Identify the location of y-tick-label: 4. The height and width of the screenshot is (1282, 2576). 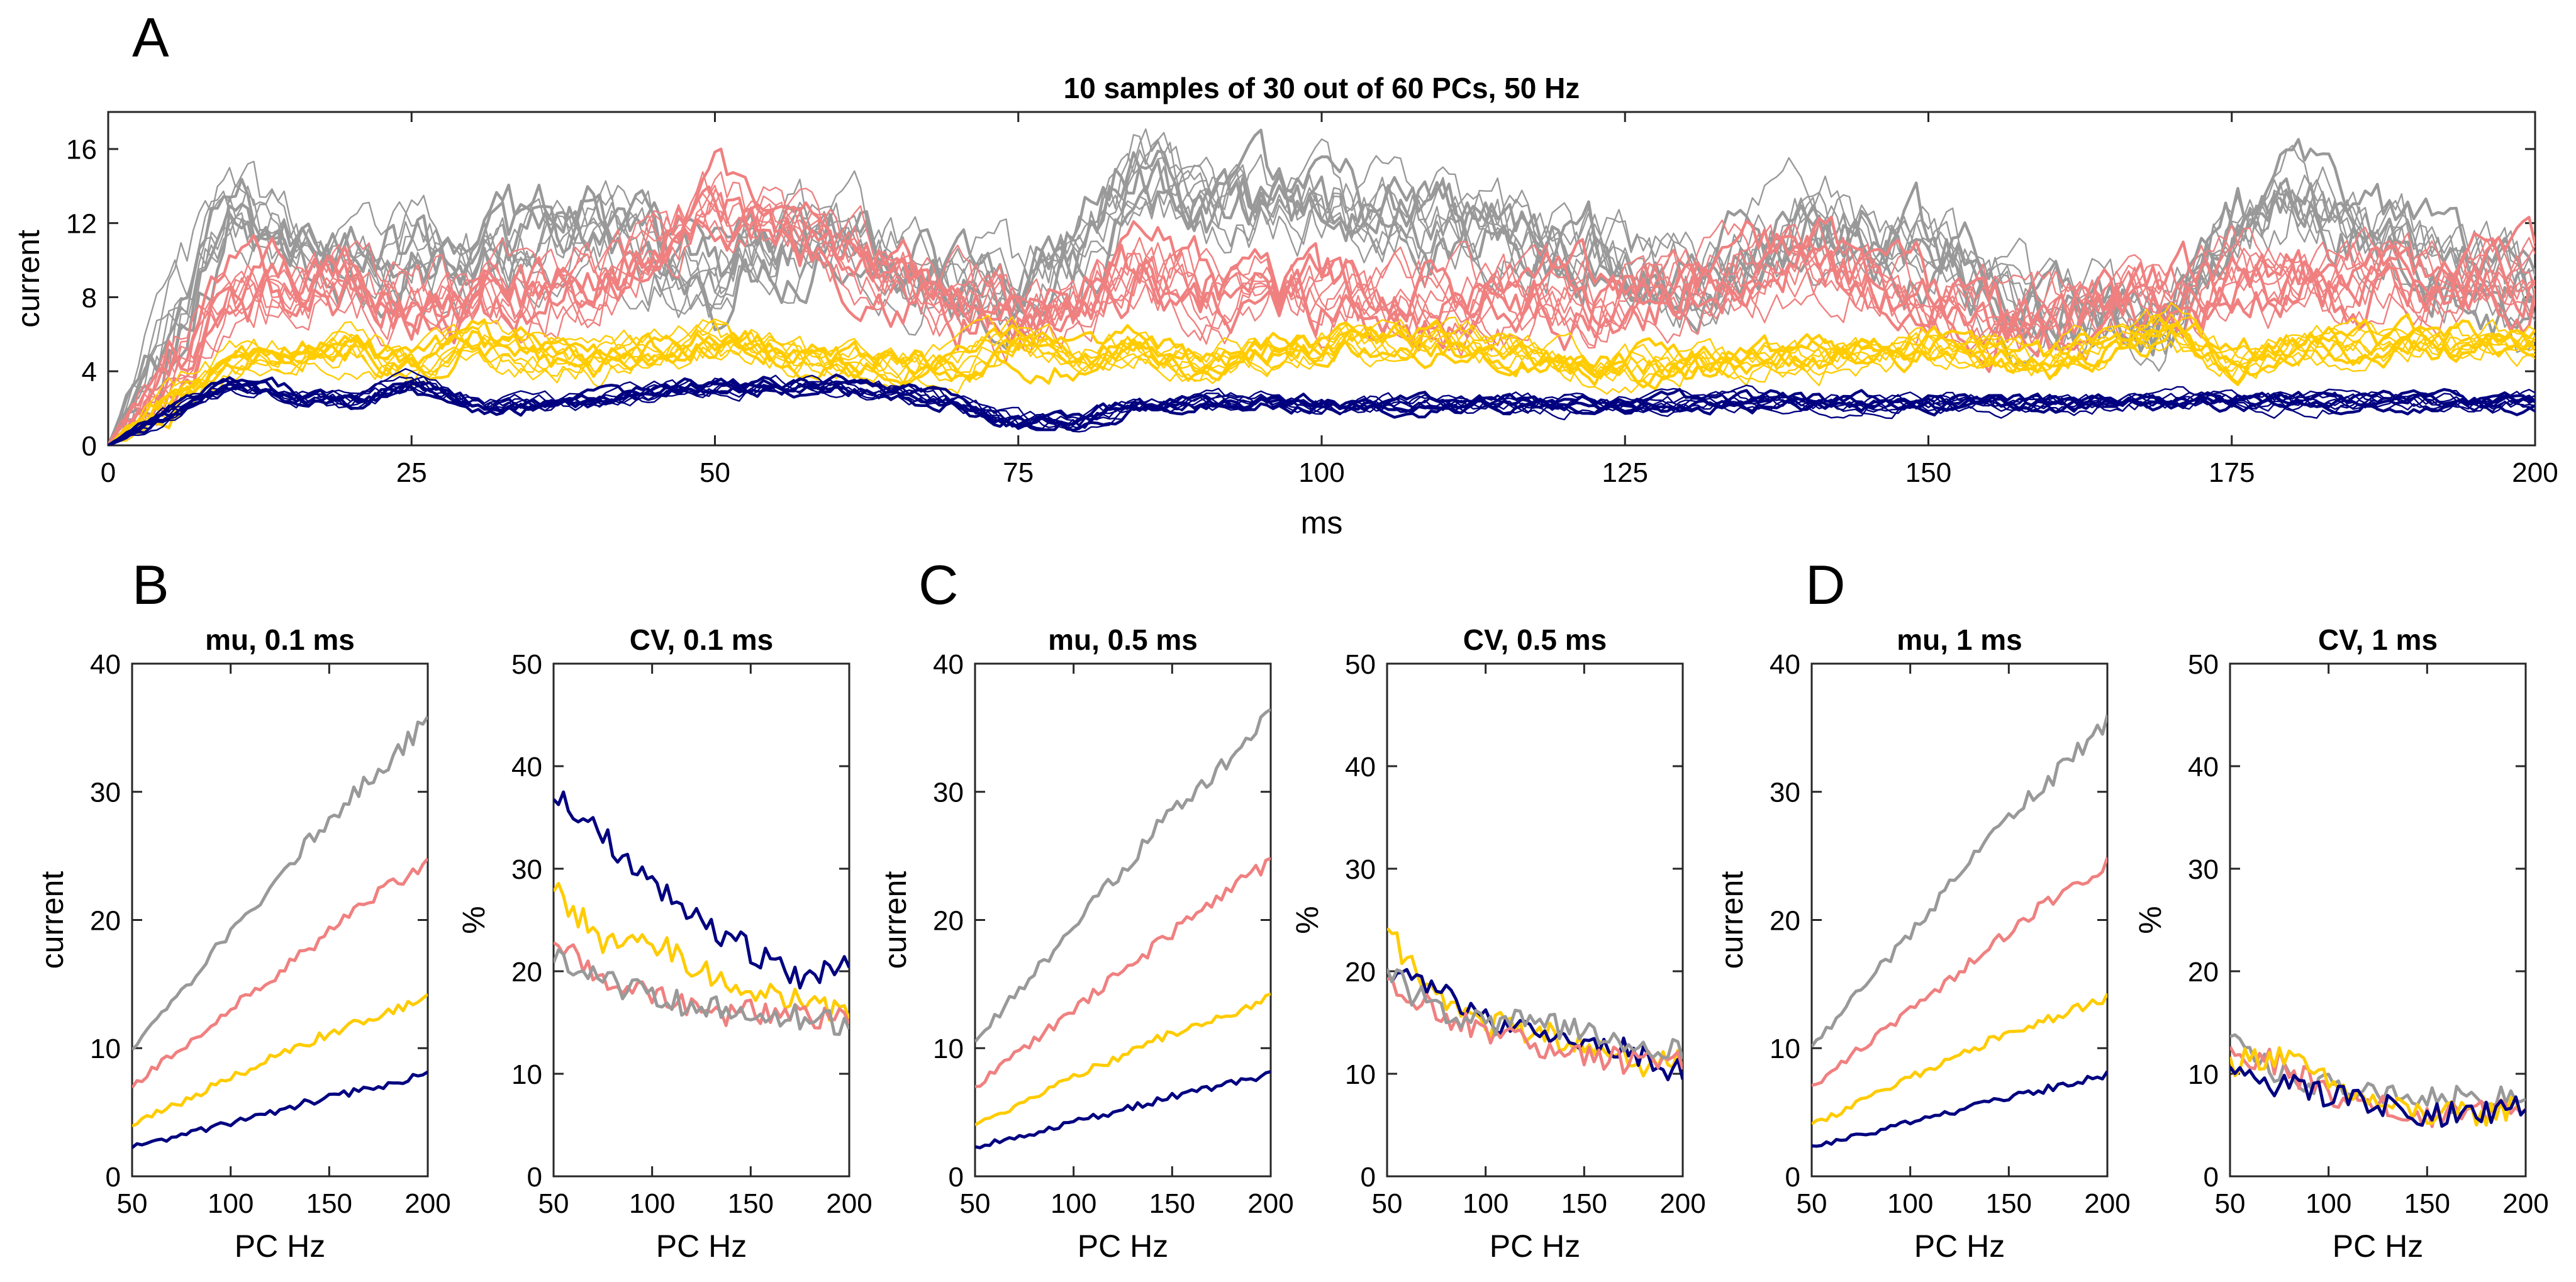
(89, 372).